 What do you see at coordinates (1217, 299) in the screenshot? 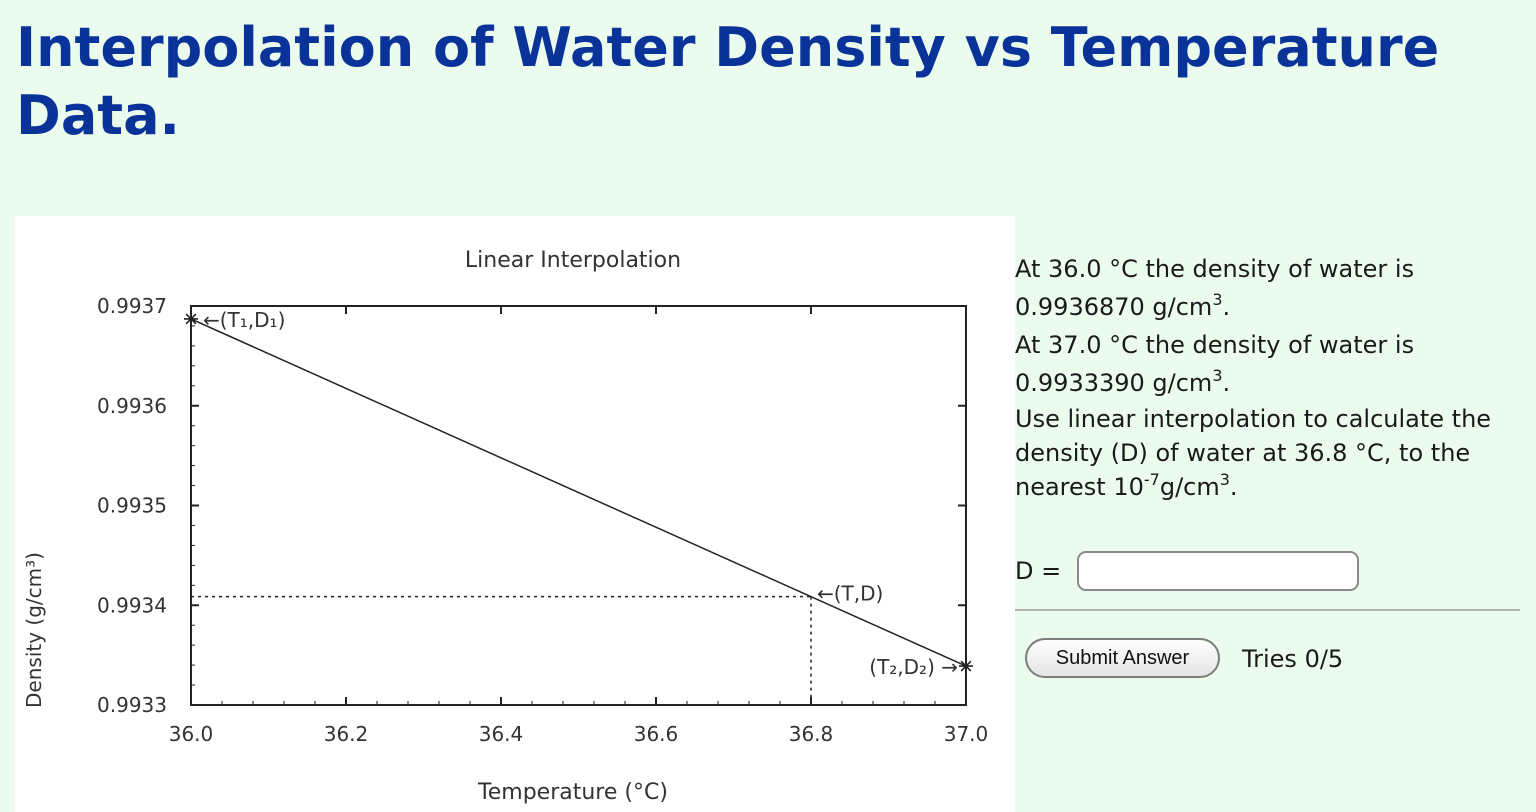
I see `density1-unit-exponent: 3` at bounding box center [1217, 299].